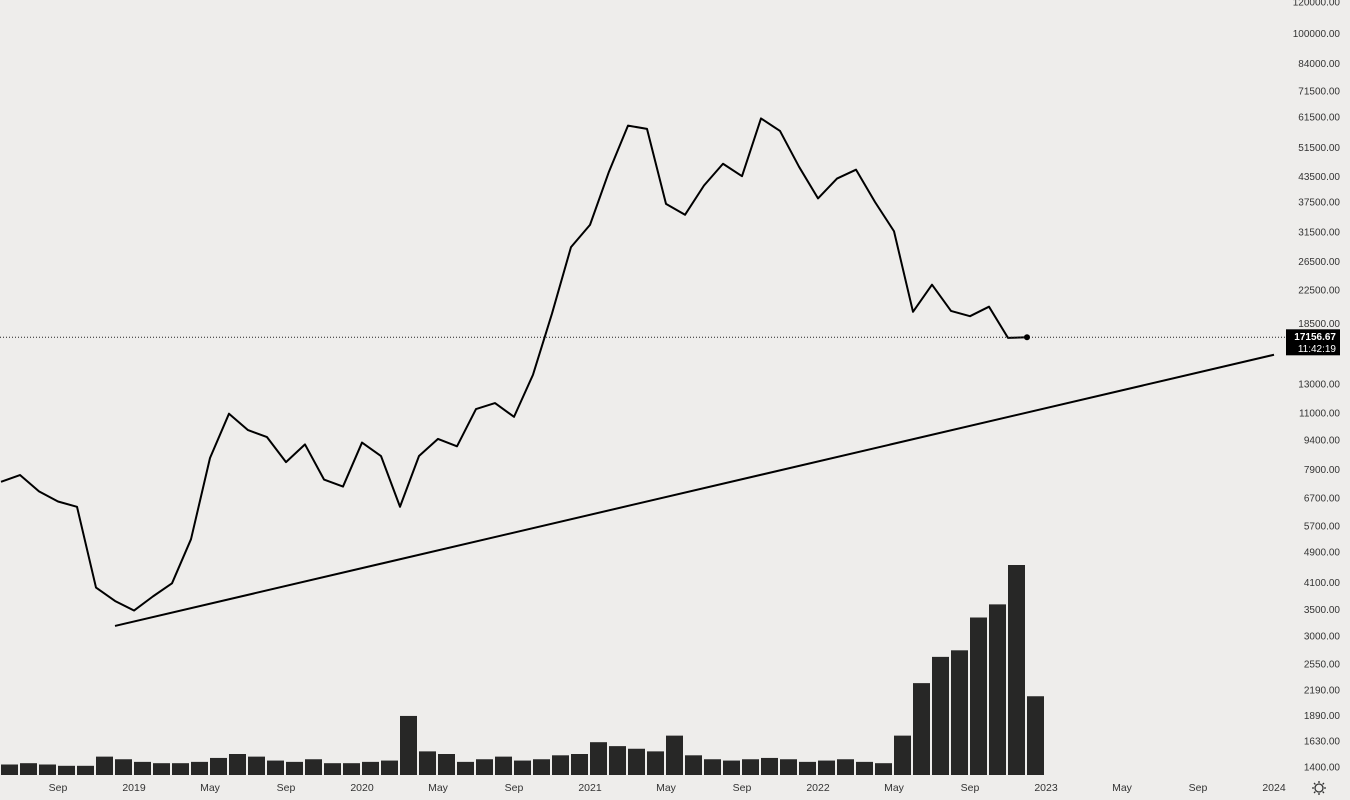 Image resolution: width=1350 pixels, height=800 pixels. I want to click on y-tick-label: 9400.00, so click(1322, 440).